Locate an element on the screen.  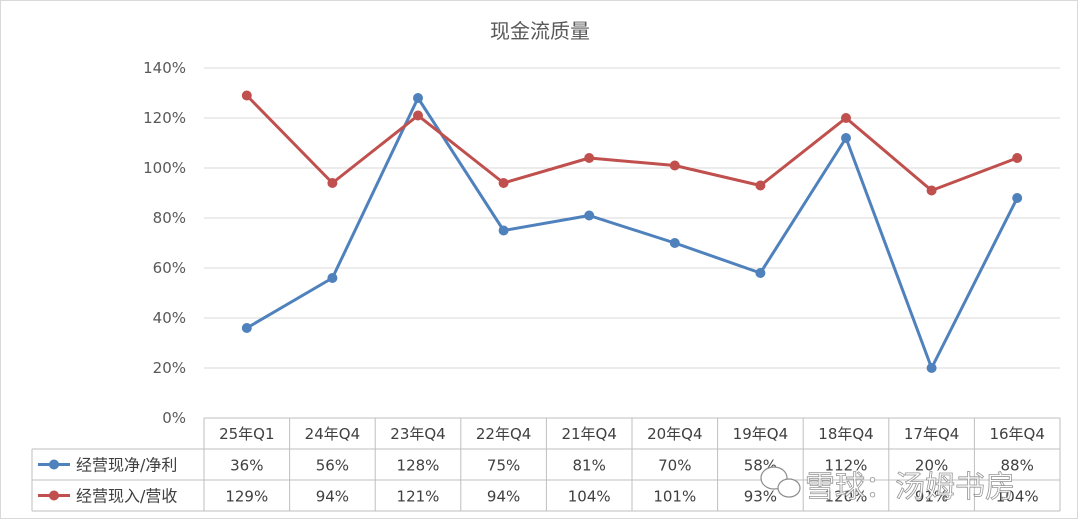
category-label: 23年Q4 is located at coordinates (417, 434).